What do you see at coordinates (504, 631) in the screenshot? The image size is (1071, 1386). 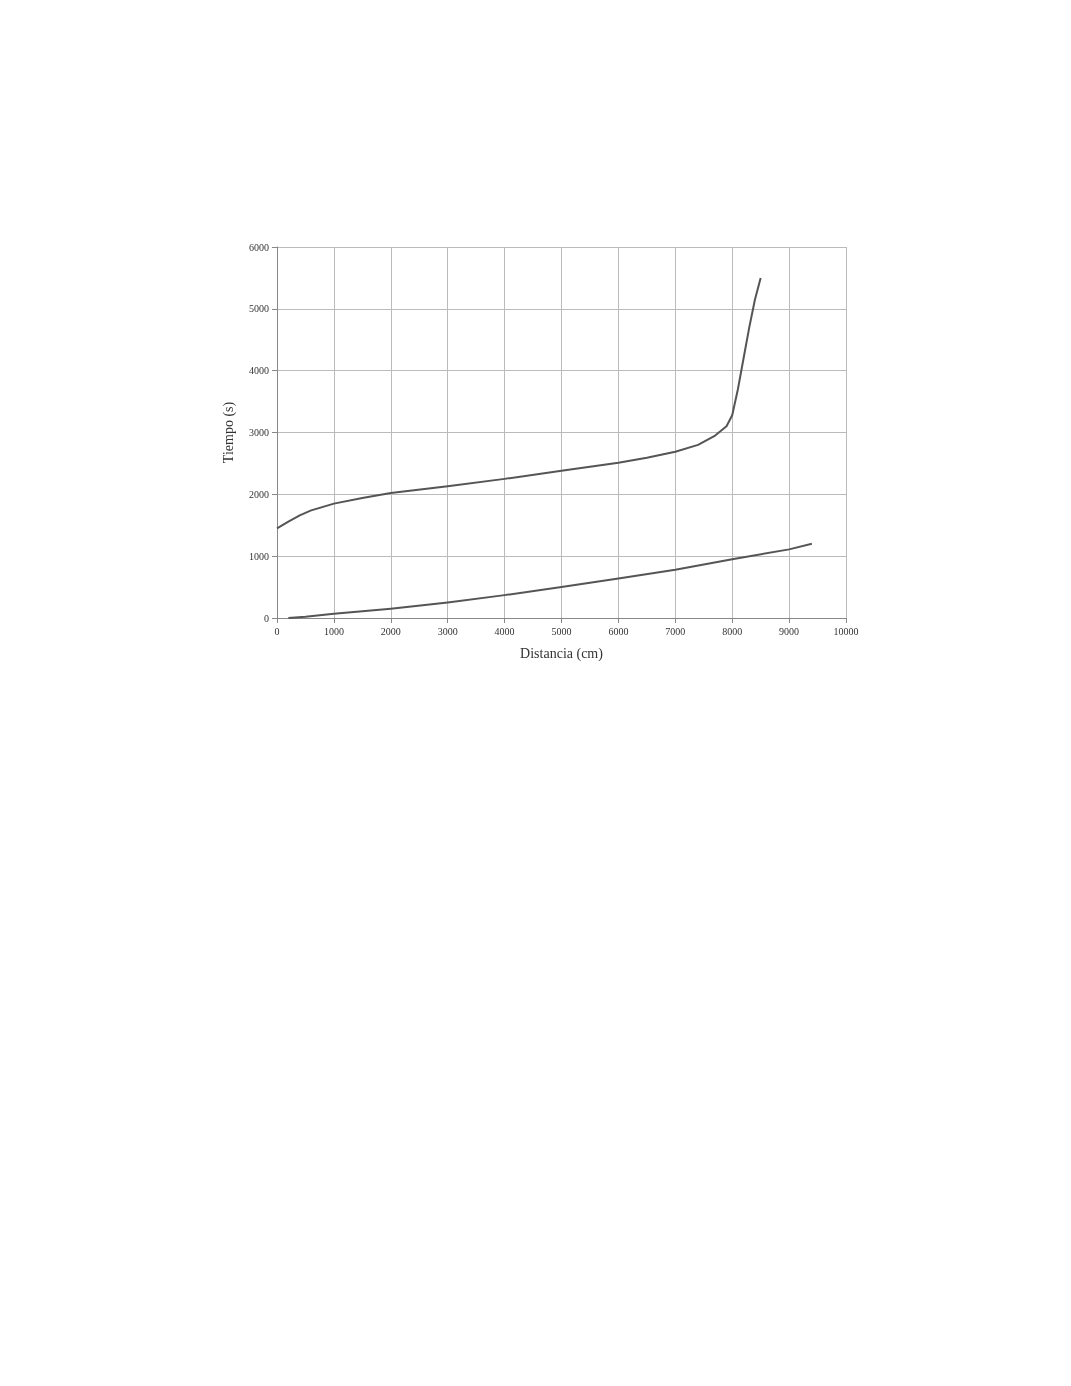 I see `x-tick-label: 4000` at bounding box center [504, 631].